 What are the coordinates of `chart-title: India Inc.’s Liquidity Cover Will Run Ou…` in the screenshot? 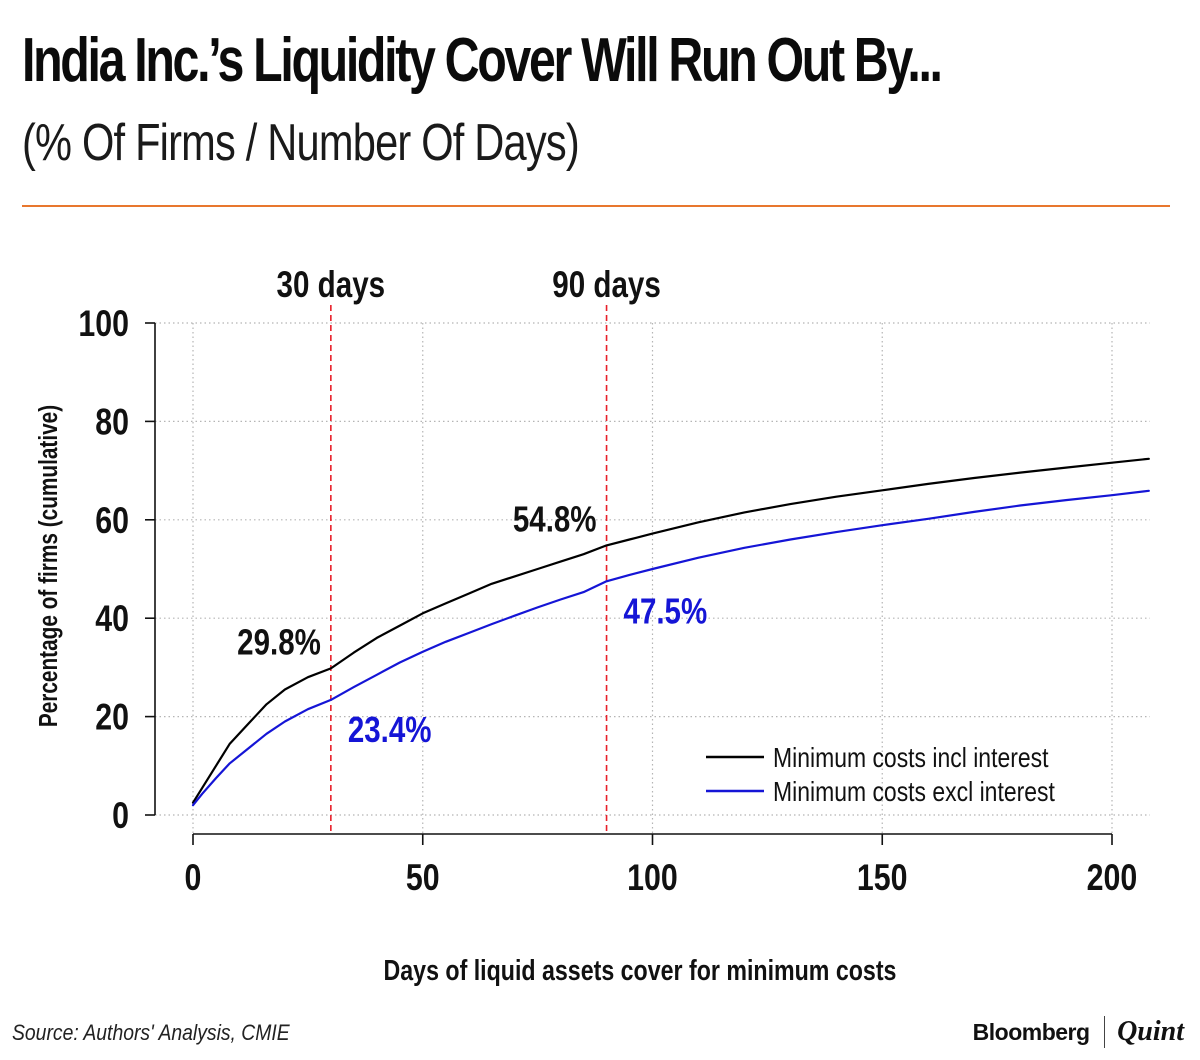 It's located at (482, 60).